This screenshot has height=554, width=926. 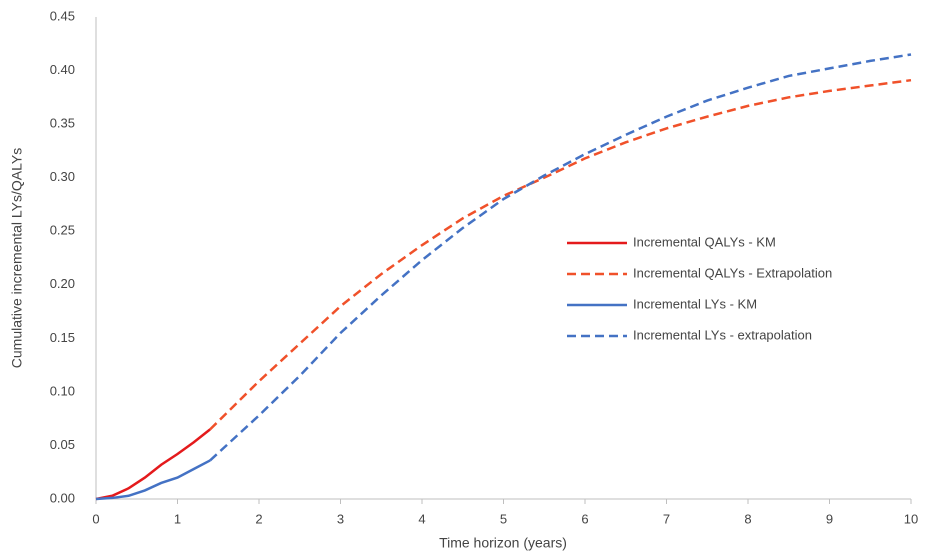 What do you see at coordinates (17, 258) in the screenshot?
I see `y-axis-title: Cumulative incremental LYs/QALYs` at bounding box center [17, 258].